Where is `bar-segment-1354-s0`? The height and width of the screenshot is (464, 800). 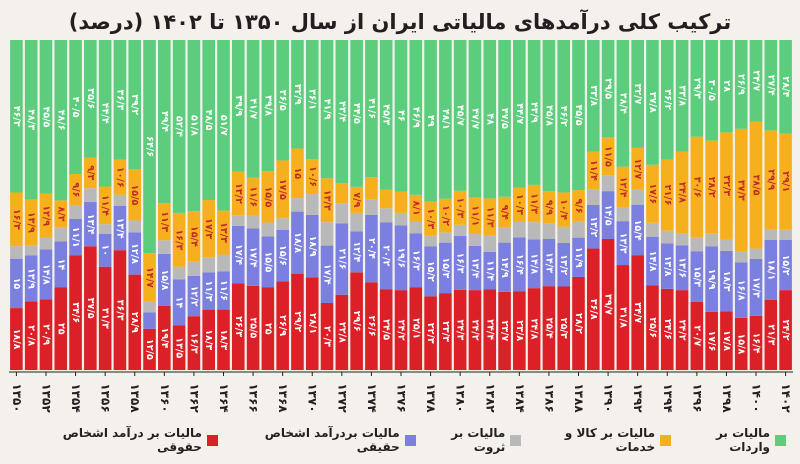
bar-segment-1354-s0 is located at coordinates (75, 312).